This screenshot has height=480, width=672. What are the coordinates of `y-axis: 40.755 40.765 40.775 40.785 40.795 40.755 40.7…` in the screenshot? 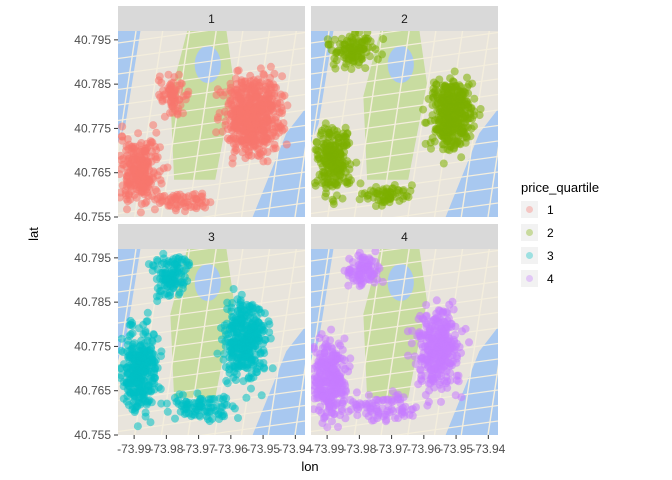 It's located at (96, 237).